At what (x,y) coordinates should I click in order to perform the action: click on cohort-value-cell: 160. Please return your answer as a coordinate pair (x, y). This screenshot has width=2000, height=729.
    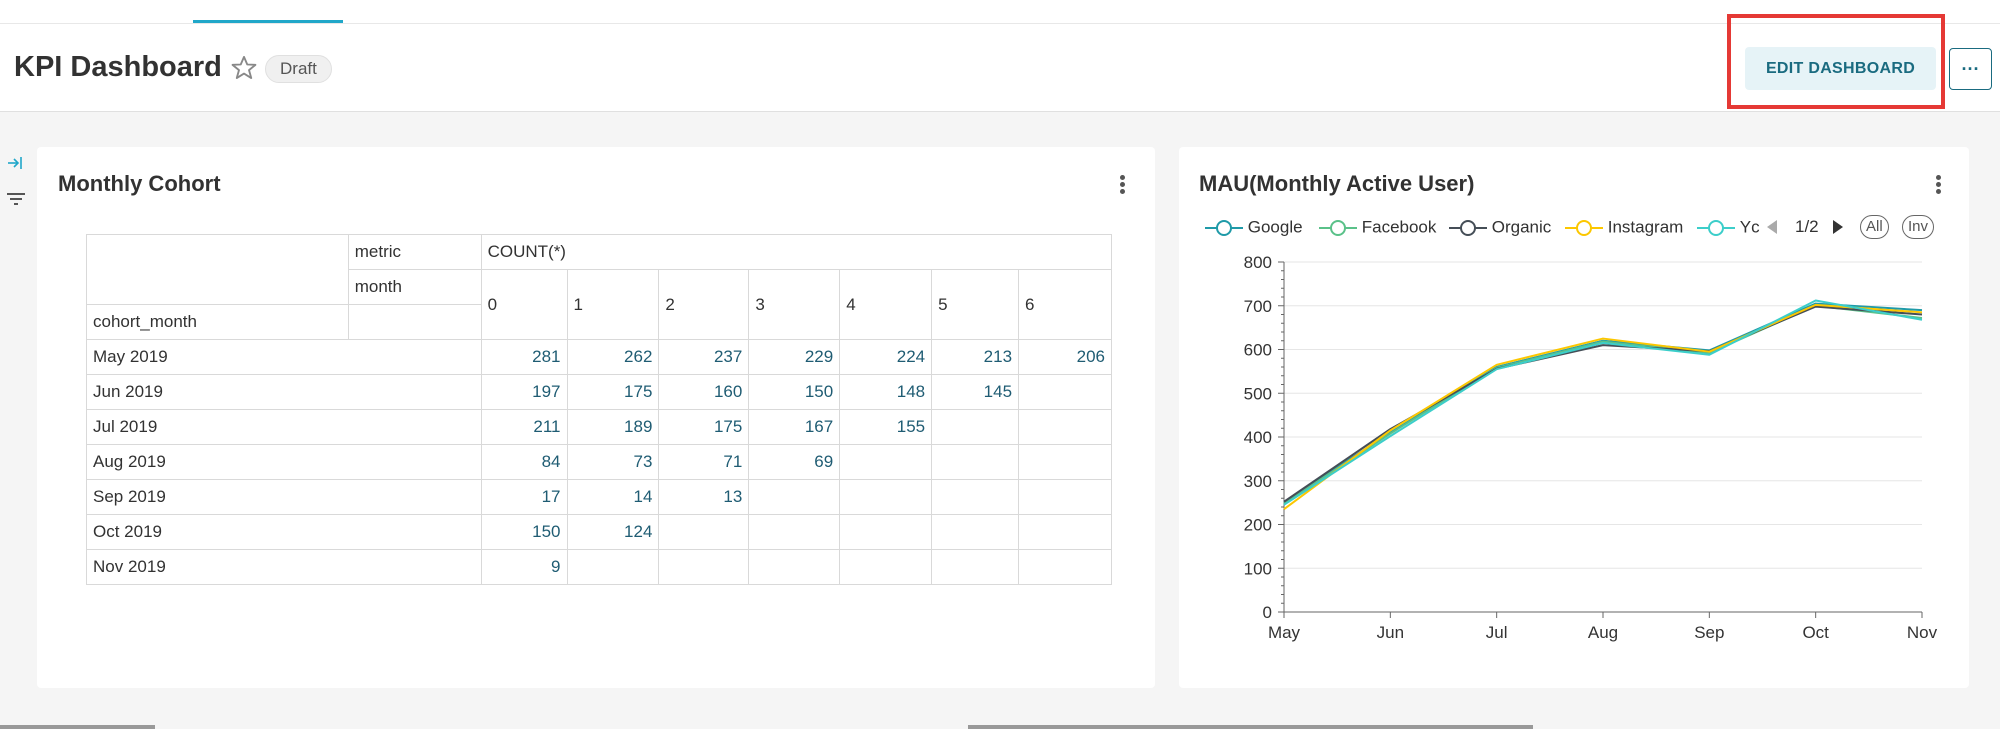
    Looking at the image, I should click on (704, 392).